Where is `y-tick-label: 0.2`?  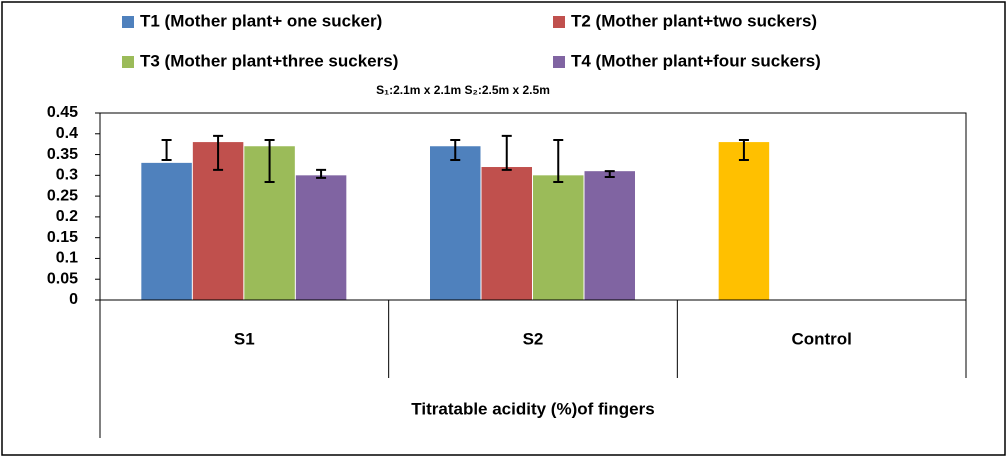
y-tick-label: 0.2 is located at coordinates (67, 216).